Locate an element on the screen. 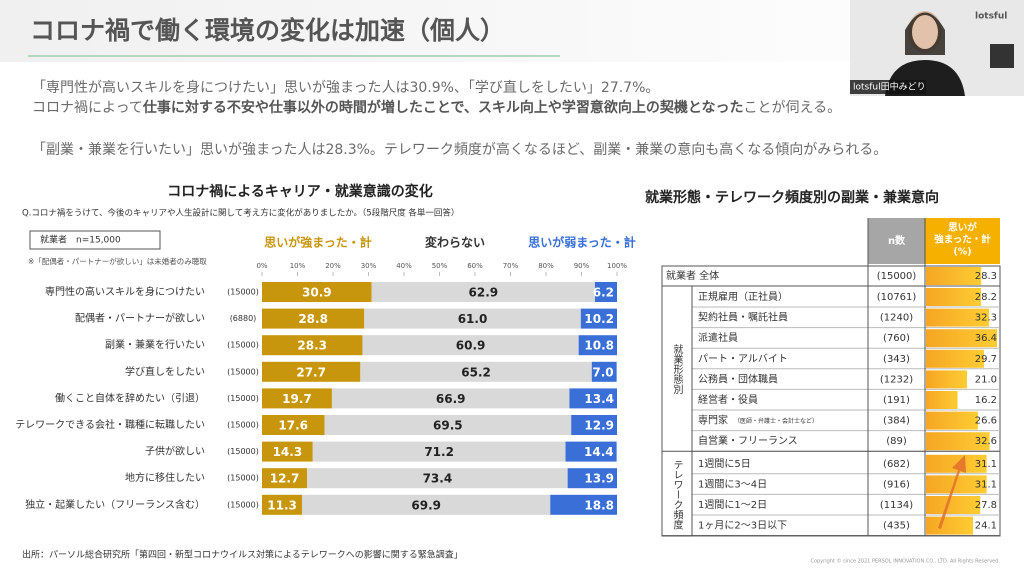 Image resolution: width=1024 pixels, height=571 pixels. slide-title: コロナ禍で働く環境の変化は加速（個人） is located at coordinates (267, 30).